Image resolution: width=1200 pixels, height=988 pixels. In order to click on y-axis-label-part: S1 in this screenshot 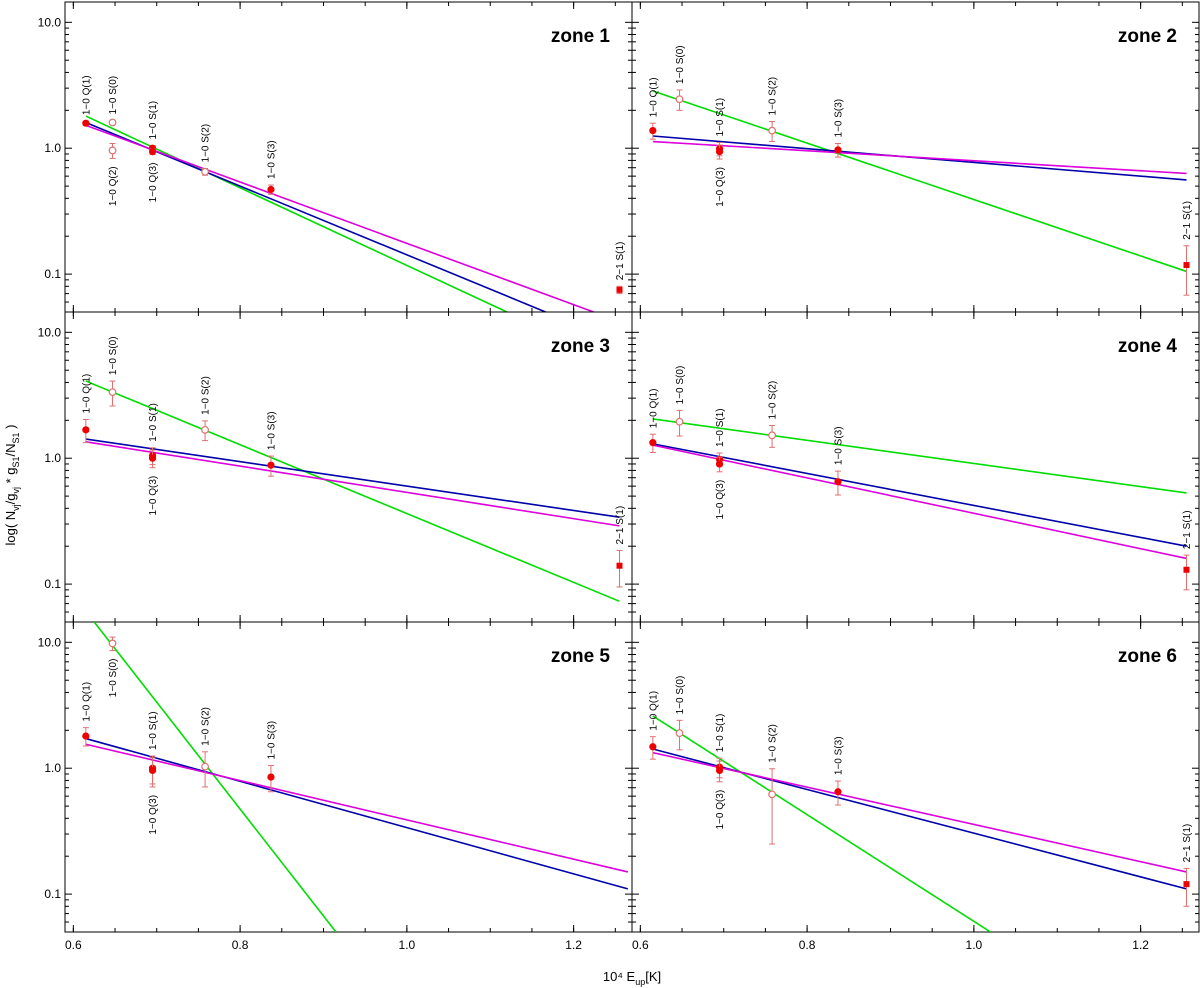, I will do `click(16, 461)`.